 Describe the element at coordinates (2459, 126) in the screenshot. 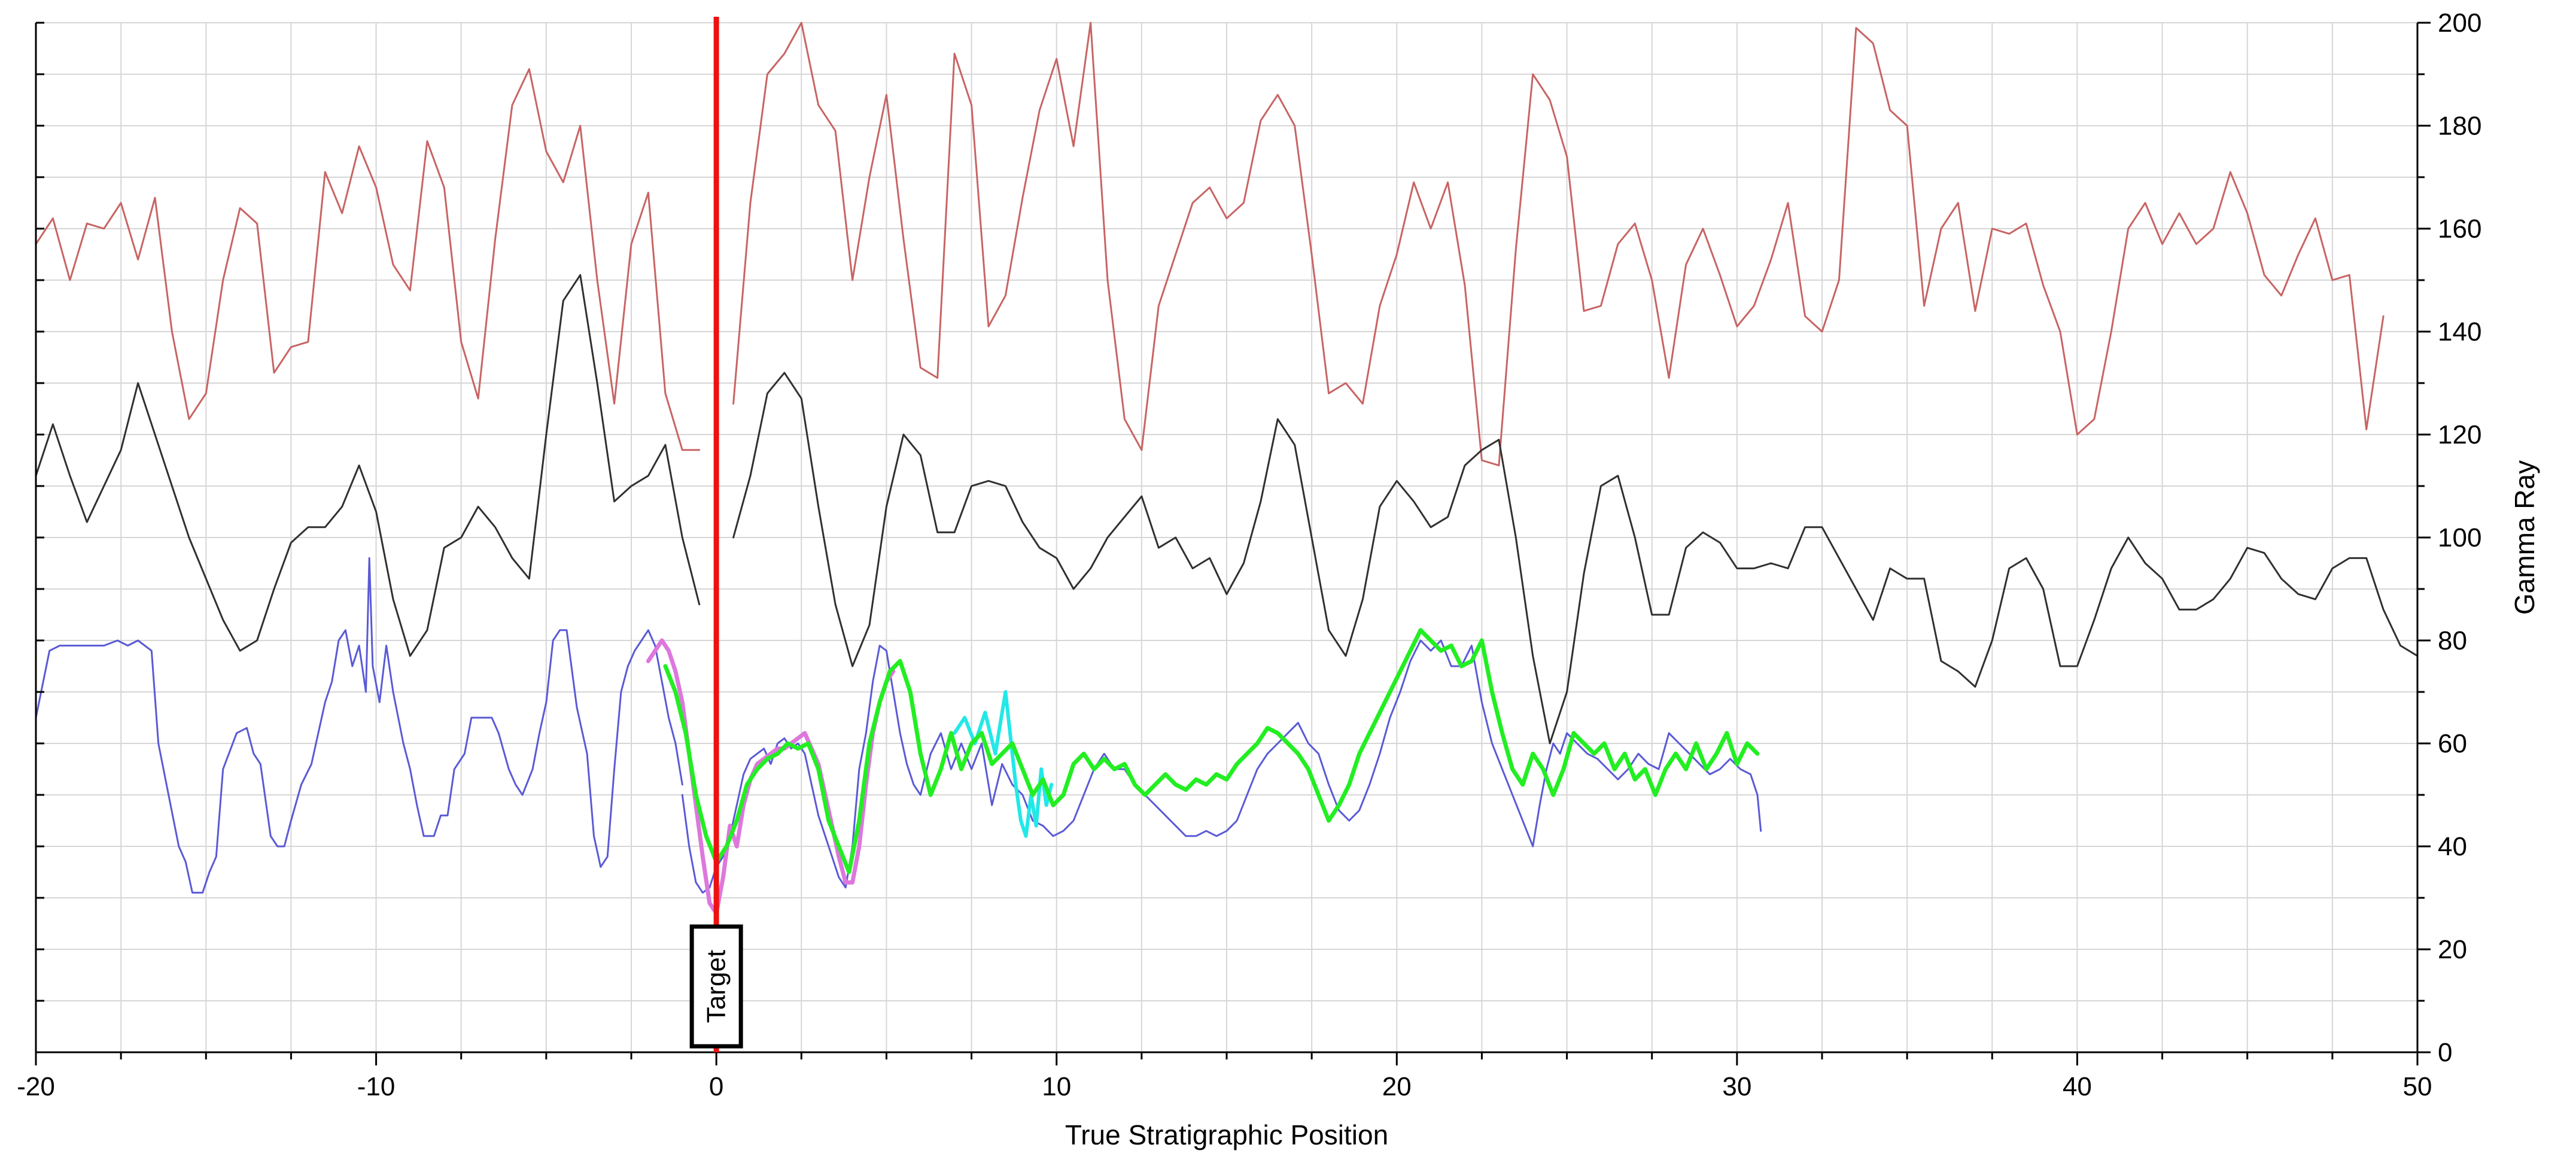

I see `y-tick-label: 180` at that location.